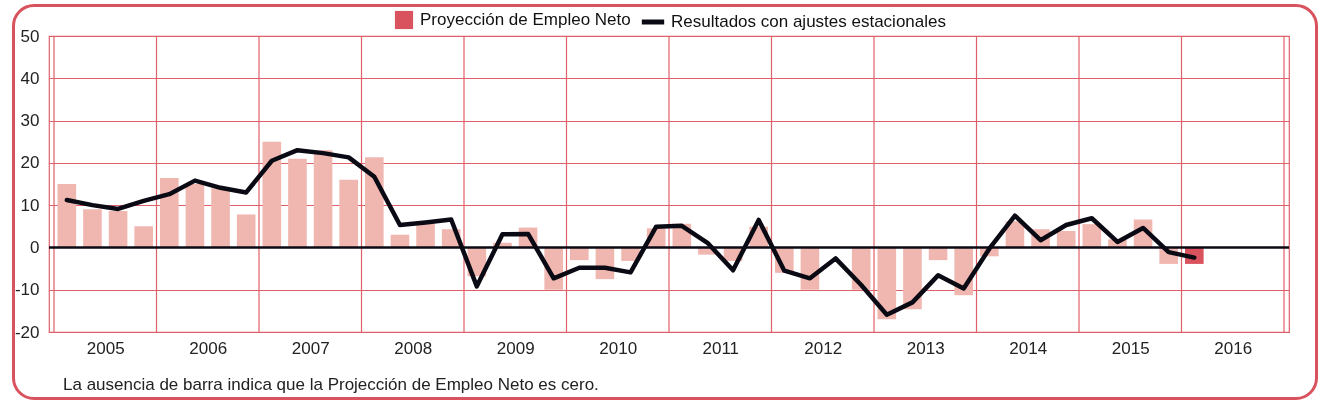 The width and height of the screenshot is (1335, 403). Describe the element at coordinates (27, 290) in the screenshot. I see `y-tick-label: -10` at that location.